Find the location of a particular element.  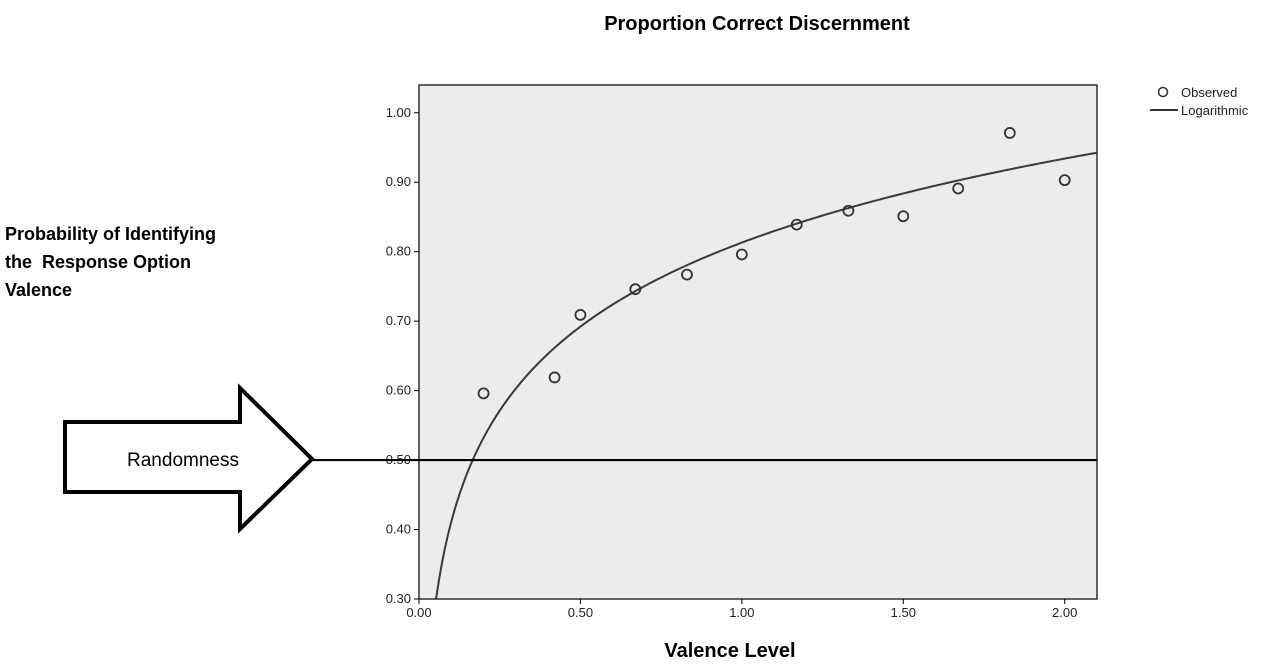

y-tick-label: 0.30 is located at coordinates (398, 598).